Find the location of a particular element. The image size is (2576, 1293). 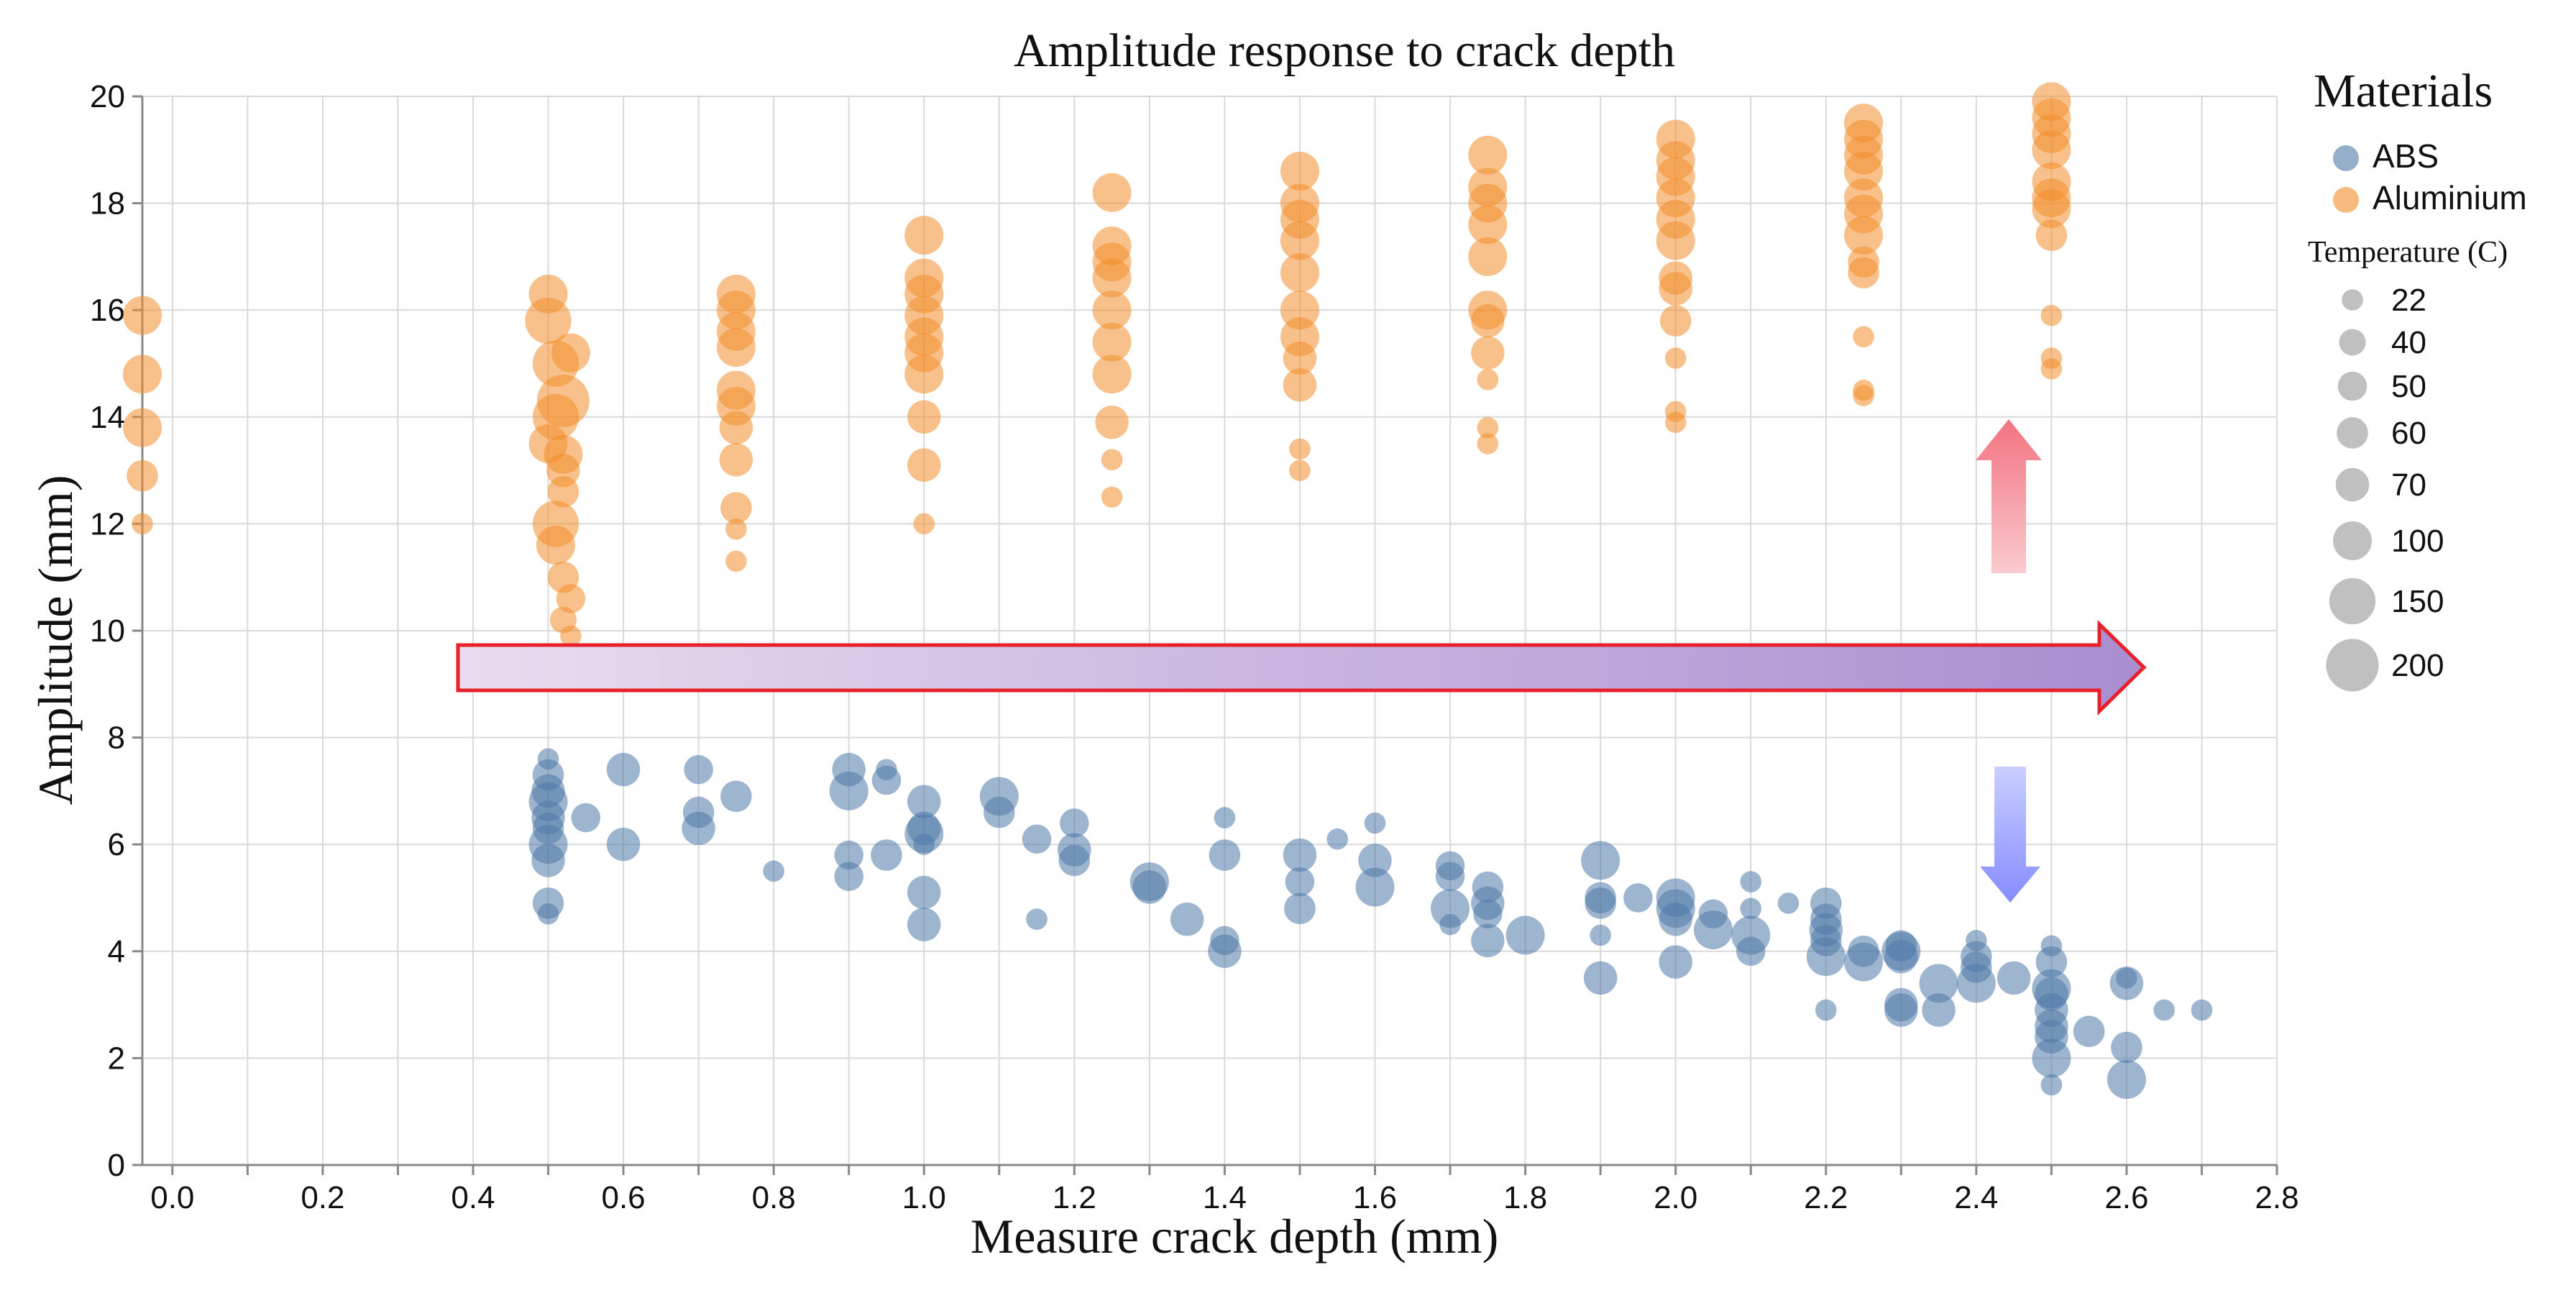

legend-size-scale: 22 40 50 60 70 100 150 200 is located at coordinates (2385, 487).